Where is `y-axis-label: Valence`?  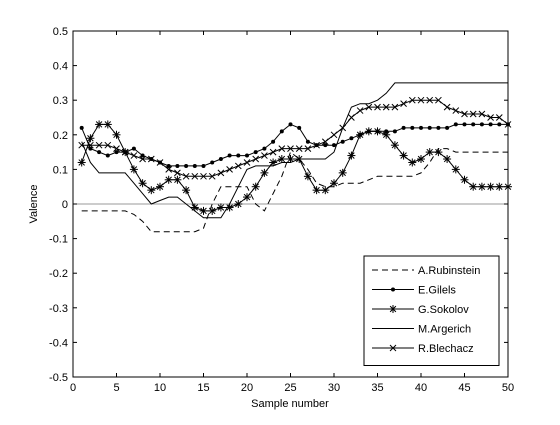
y-axis-label: Valence is located at coordinates (34, 204).